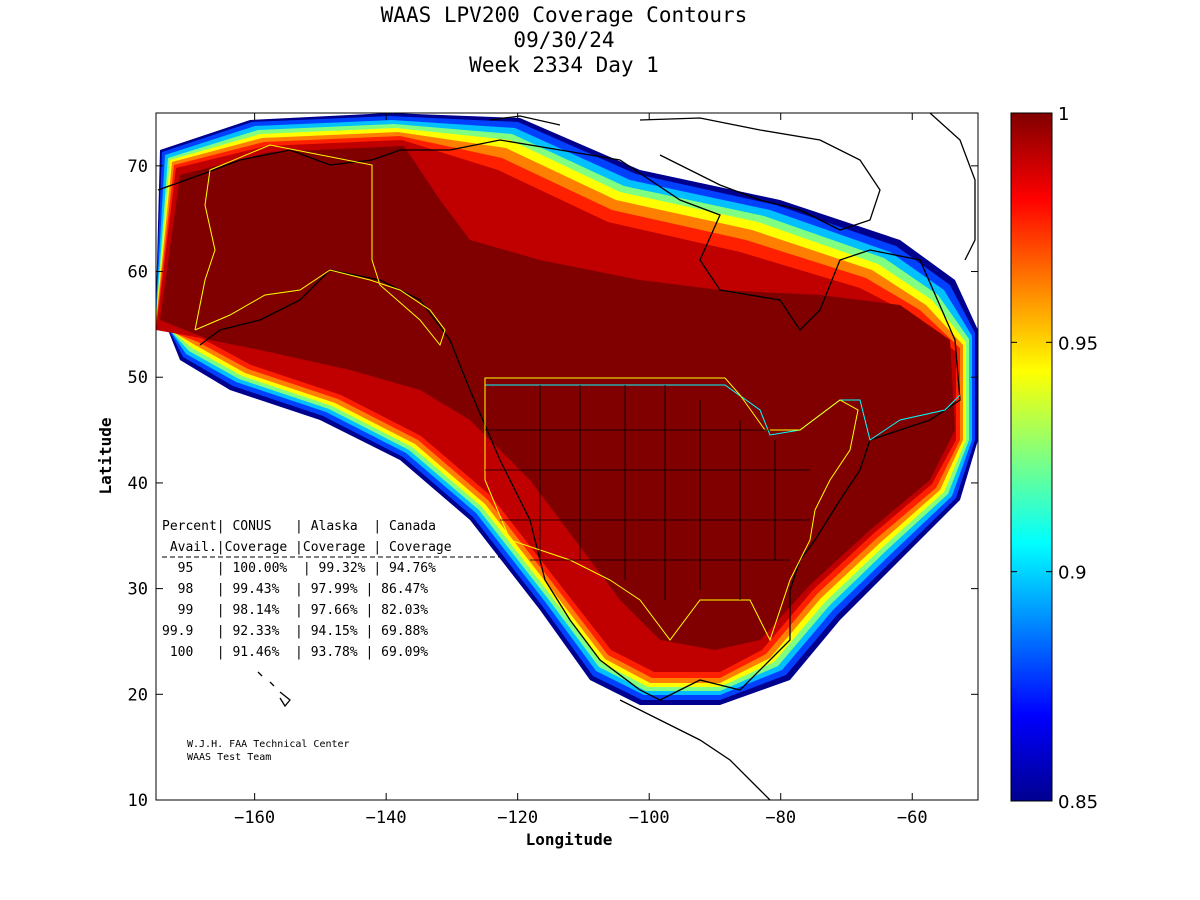 The image size is (1200, 900). Describe the element at coordinates (649, 818) in the screenshot. I see `x-tick-label: −100` at that location.